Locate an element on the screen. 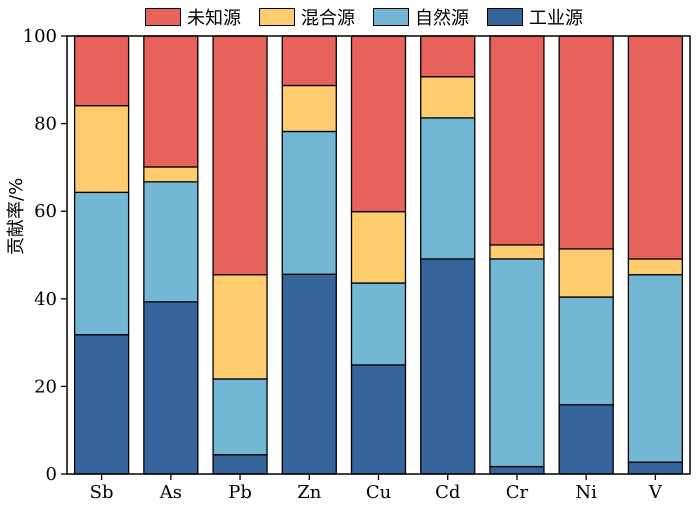 This screenshot has width=700, height=507. bar-As-自然源 is located at coordinates (171, 242).